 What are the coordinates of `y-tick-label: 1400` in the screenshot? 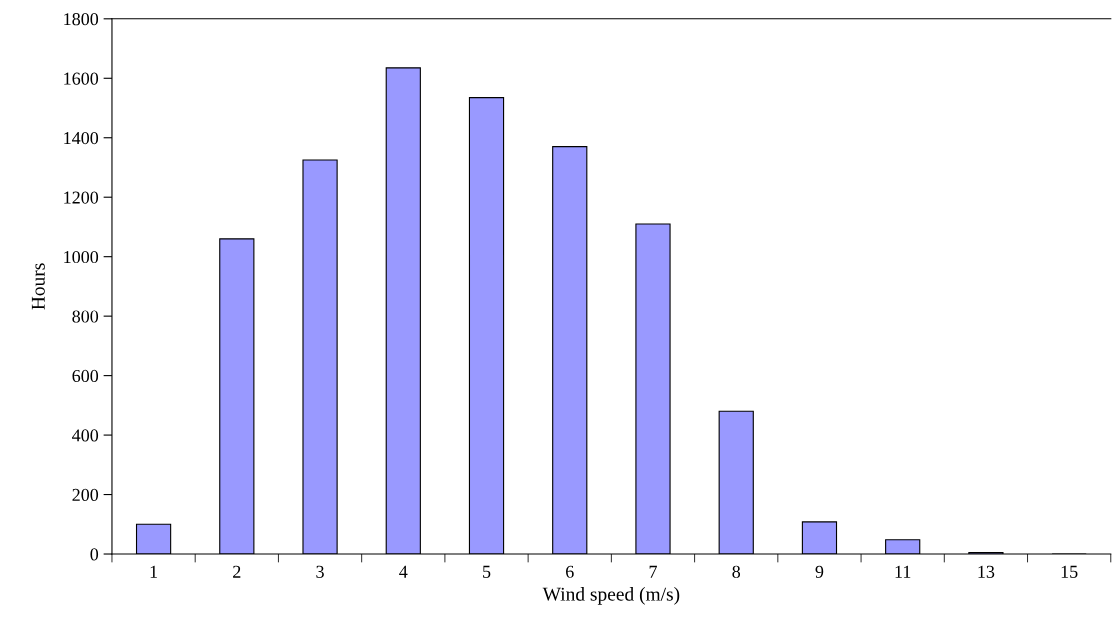 It's located at (81, 138).